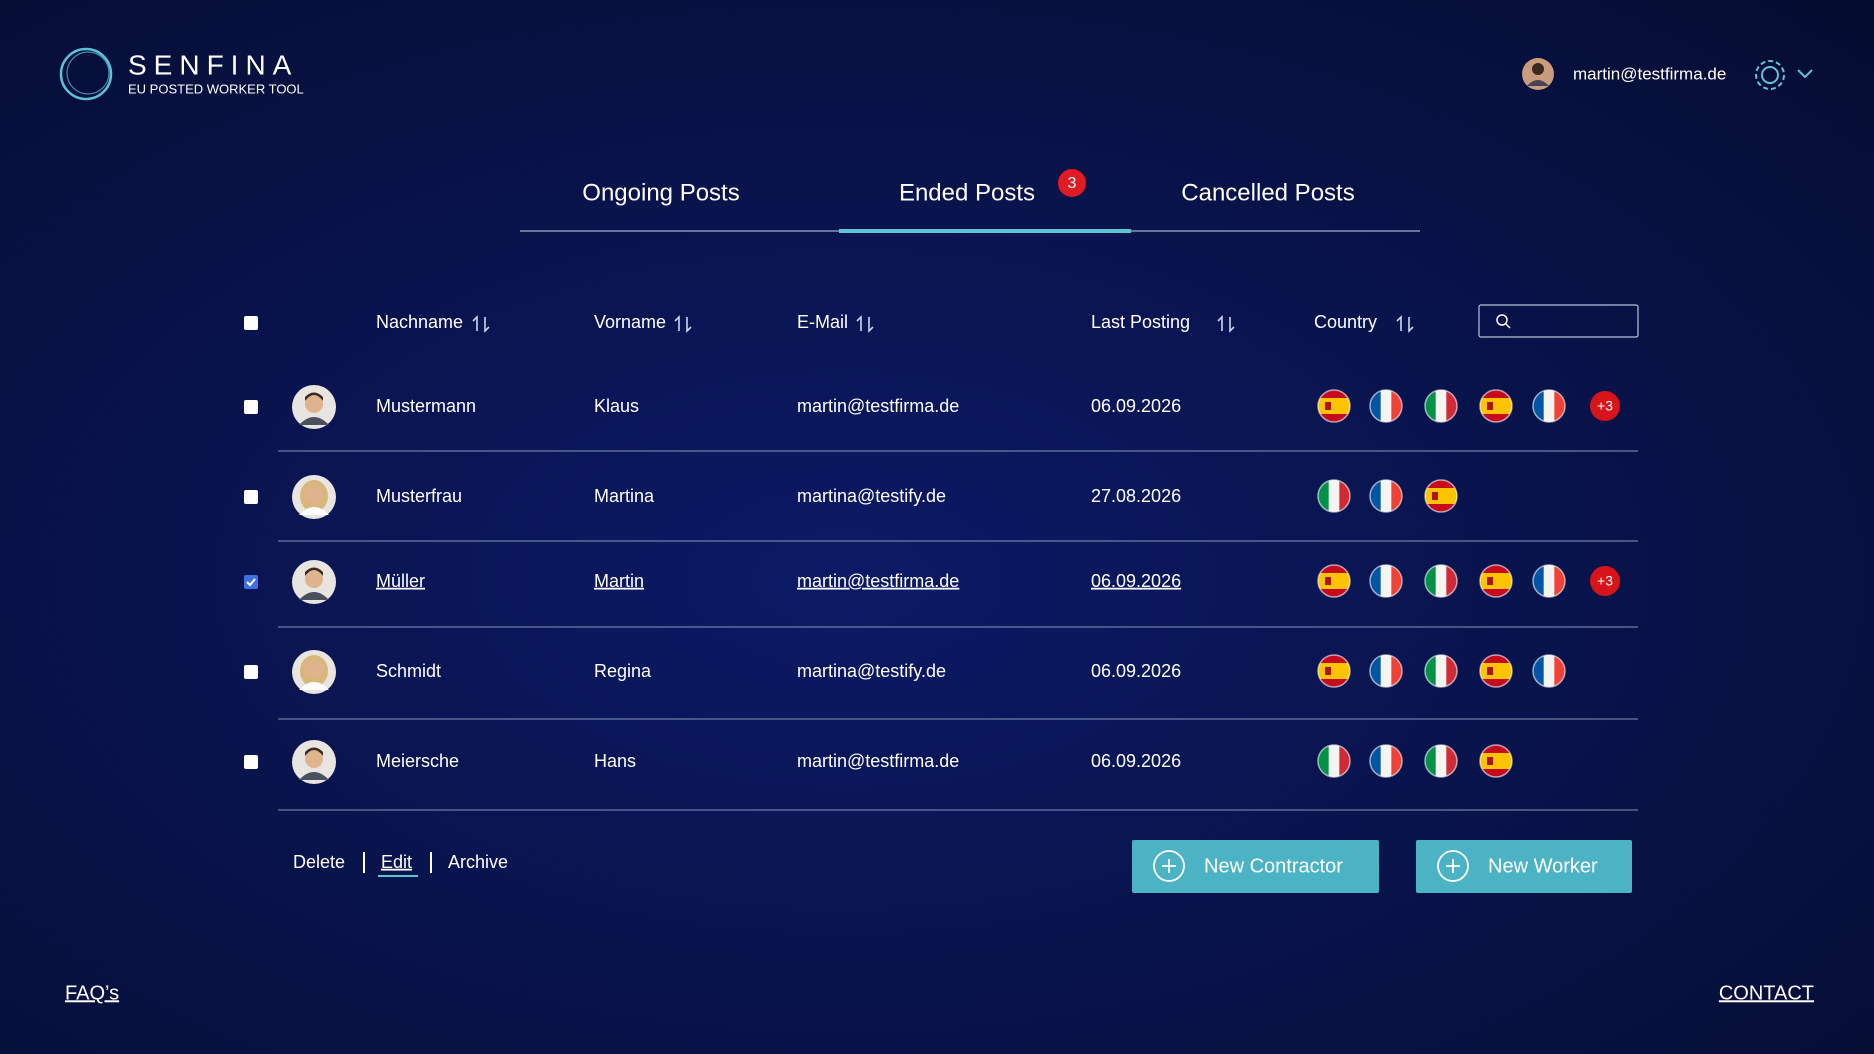  Describe the element at coordinates (624, 496) in the screenshot. I see `cell-first-name: Martina` at that location.